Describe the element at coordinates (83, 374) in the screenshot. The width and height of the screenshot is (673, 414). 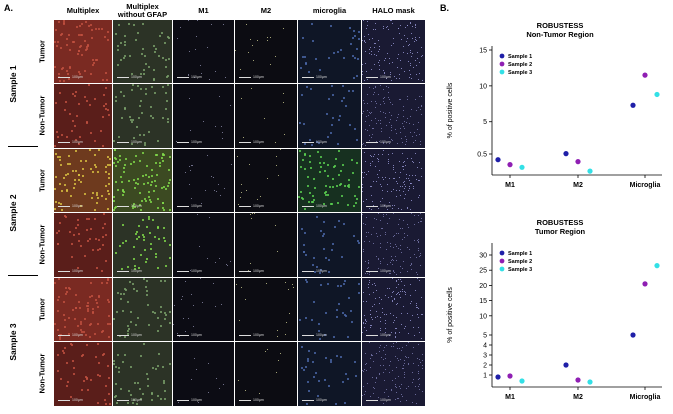
I see `micrograph-tile: 100µm` at that location.